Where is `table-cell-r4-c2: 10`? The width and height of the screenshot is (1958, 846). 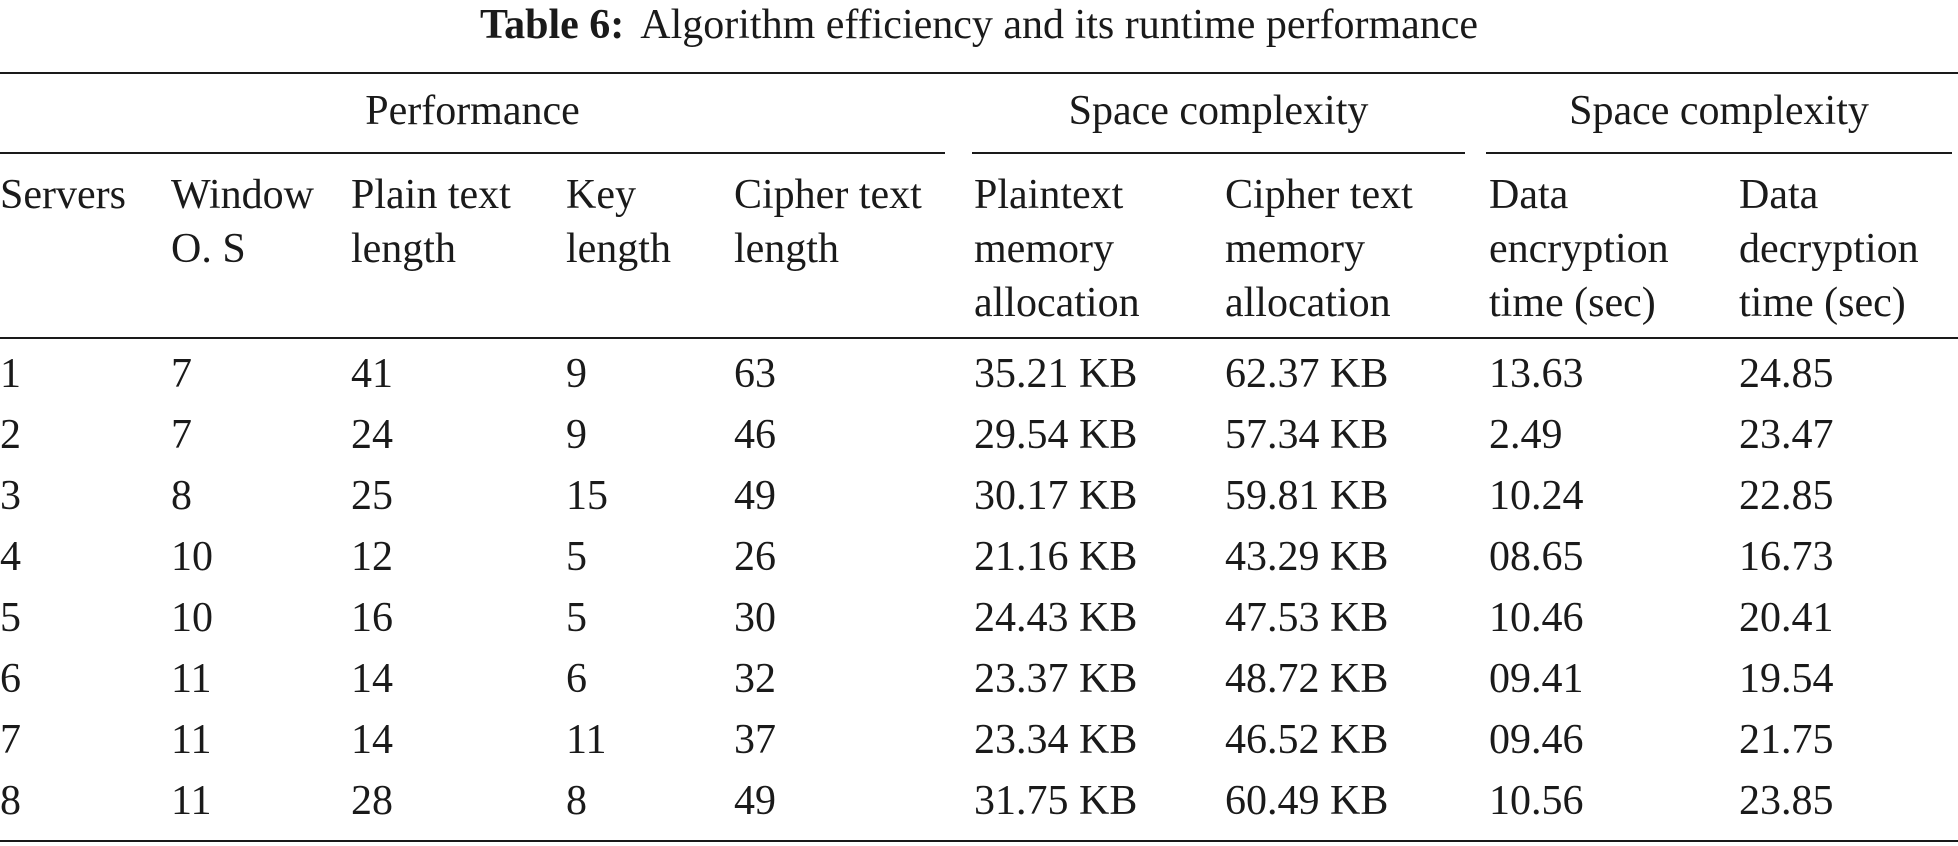
table-cell-r4-c2: 10 is located at coordinates (192, 557).